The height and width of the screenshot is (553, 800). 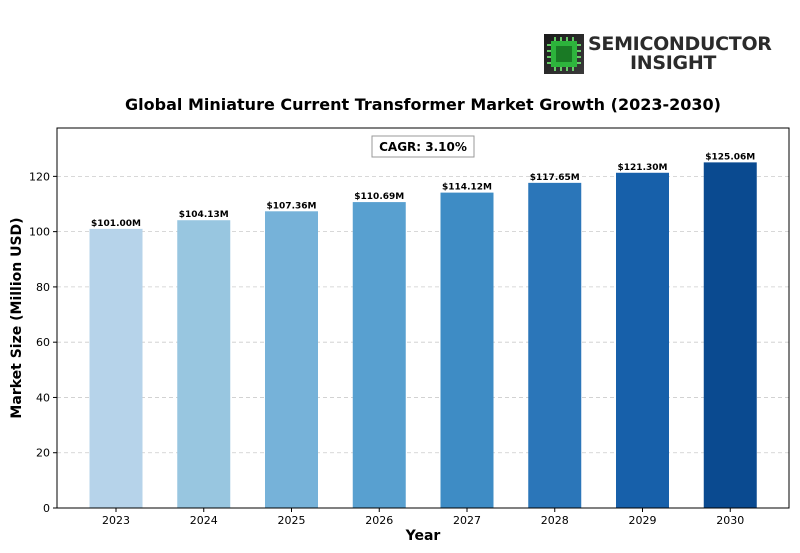 I want to click on cagr-text: CAGR: 3.10%, so click(x=423, y=147).